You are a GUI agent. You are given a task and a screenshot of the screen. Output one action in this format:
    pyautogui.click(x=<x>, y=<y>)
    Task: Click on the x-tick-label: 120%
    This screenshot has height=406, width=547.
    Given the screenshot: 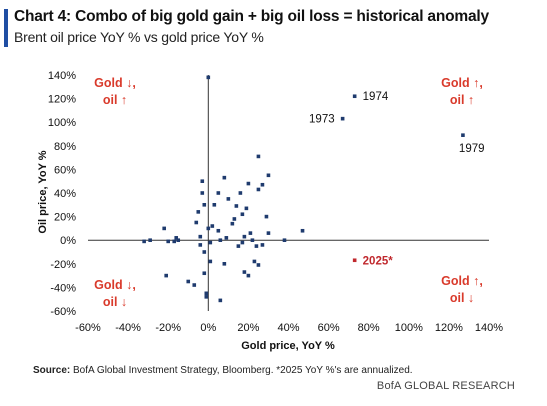 What is the action you would take?
    pyautogui.click(x=449, y=328)
    